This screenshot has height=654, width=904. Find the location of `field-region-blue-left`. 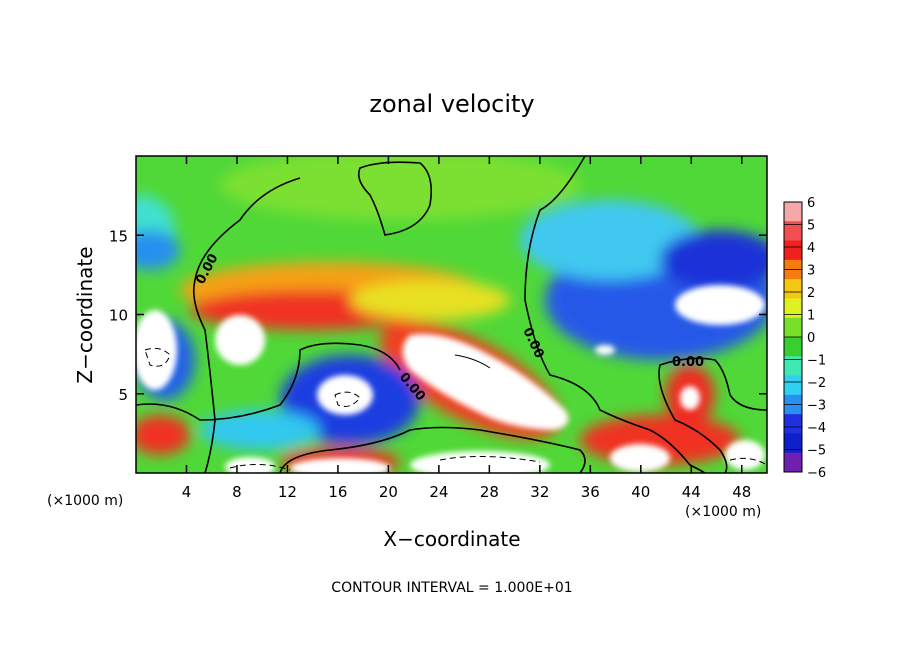

field-region-blue-left is located at coordinates (158, 250).